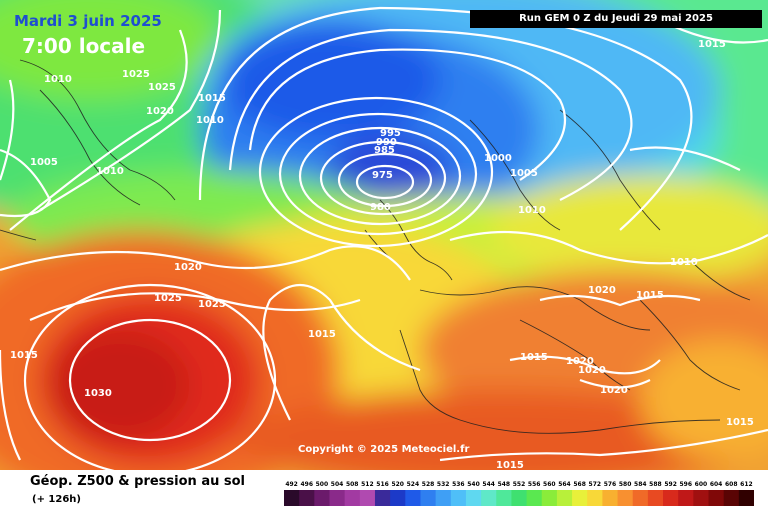 The height and width of the screenshot is (512, 768). Describe the element at coordinates (88, 21) in the screenshot. I see `forecast-date: Mardi 3 juin 2025` at that location.